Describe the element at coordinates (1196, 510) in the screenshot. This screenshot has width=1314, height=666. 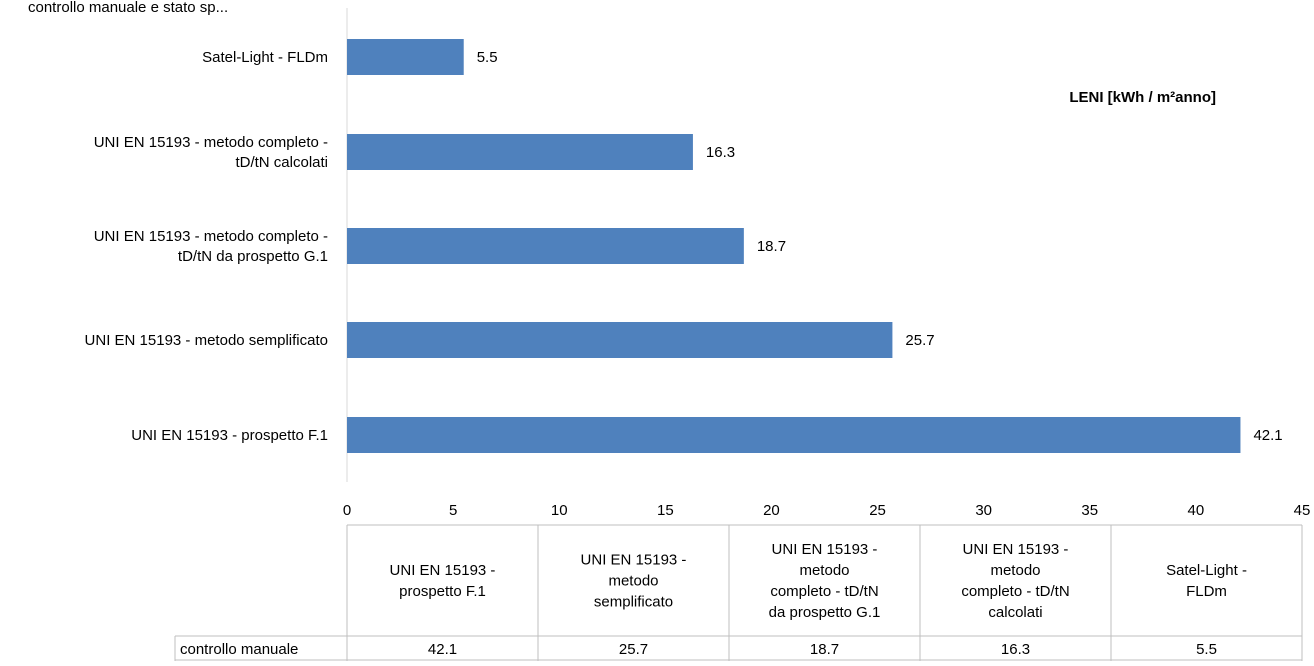
I see `x-tick-label-40: 40` at that location.